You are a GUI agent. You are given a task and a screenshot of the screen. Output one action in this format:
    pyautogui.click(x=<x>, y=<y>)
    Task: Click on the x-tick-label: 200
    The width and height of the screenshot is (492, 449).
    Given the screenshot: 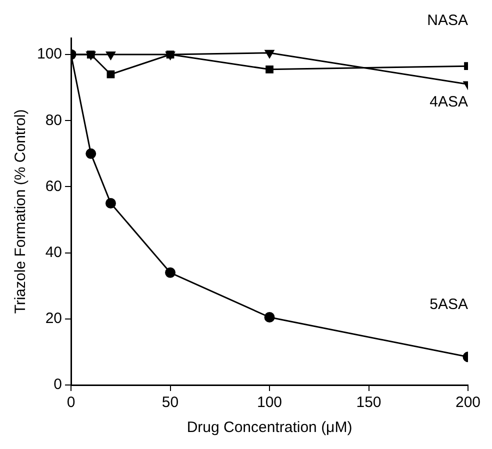 What is the action you would take?
    pyautogui.click(x=468, y=403)
    